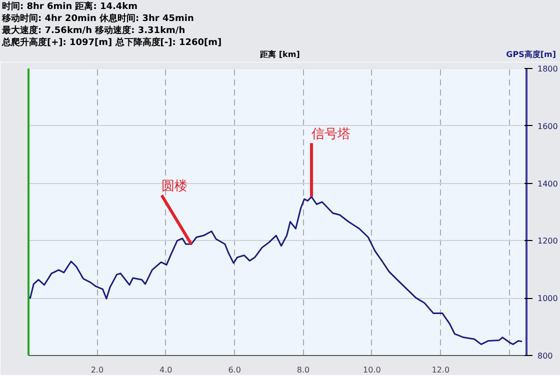 This screenshot has width=560, height=377. I want to click on x-tick-label: 6.0, so click(234, 370).